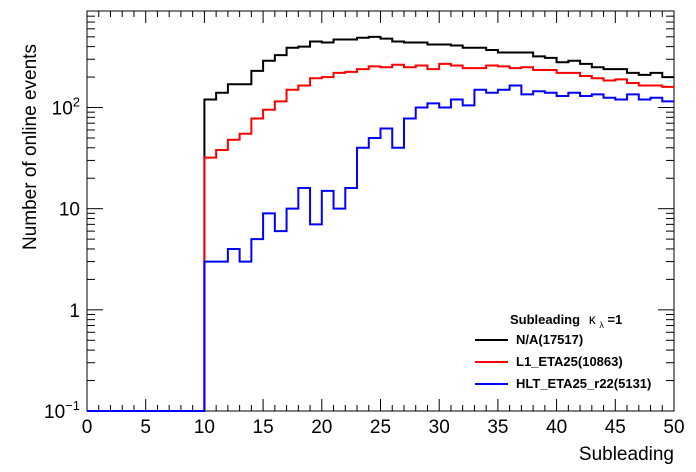  What do you see at coordinates (62, 410) in the screenshot?
I see `y-tick-label: 10⁻¹` at bounding box center [62, 410].